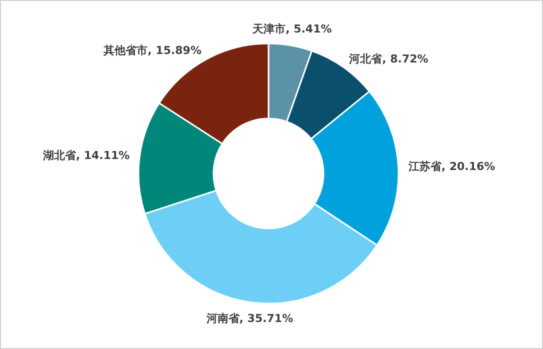  I want to click on slice-label: 其他省市, 15.89%, so click(152, 51).